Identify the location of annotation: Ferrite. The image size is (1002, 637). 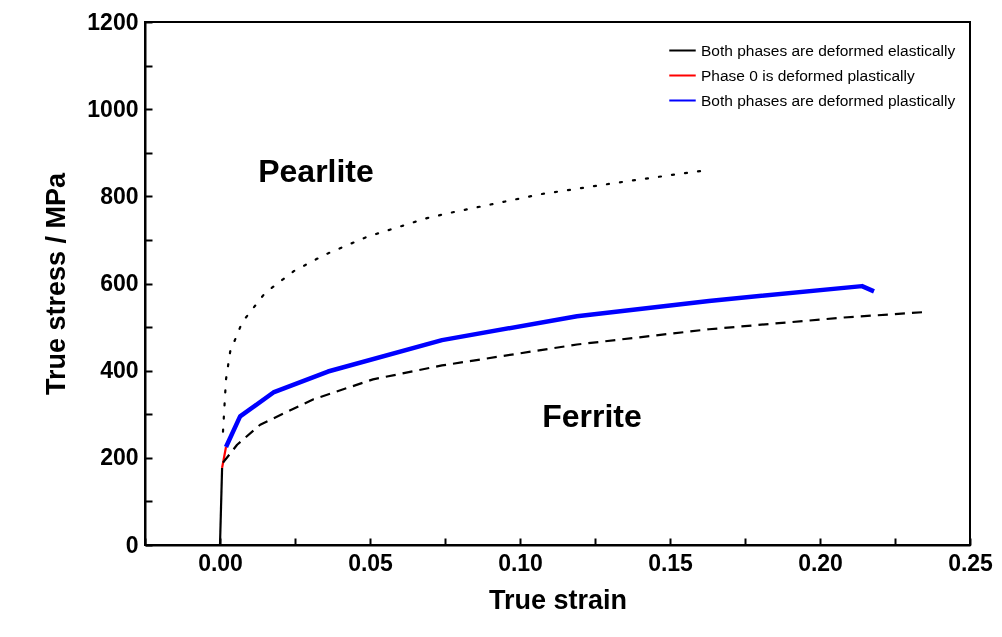
(592, 416).